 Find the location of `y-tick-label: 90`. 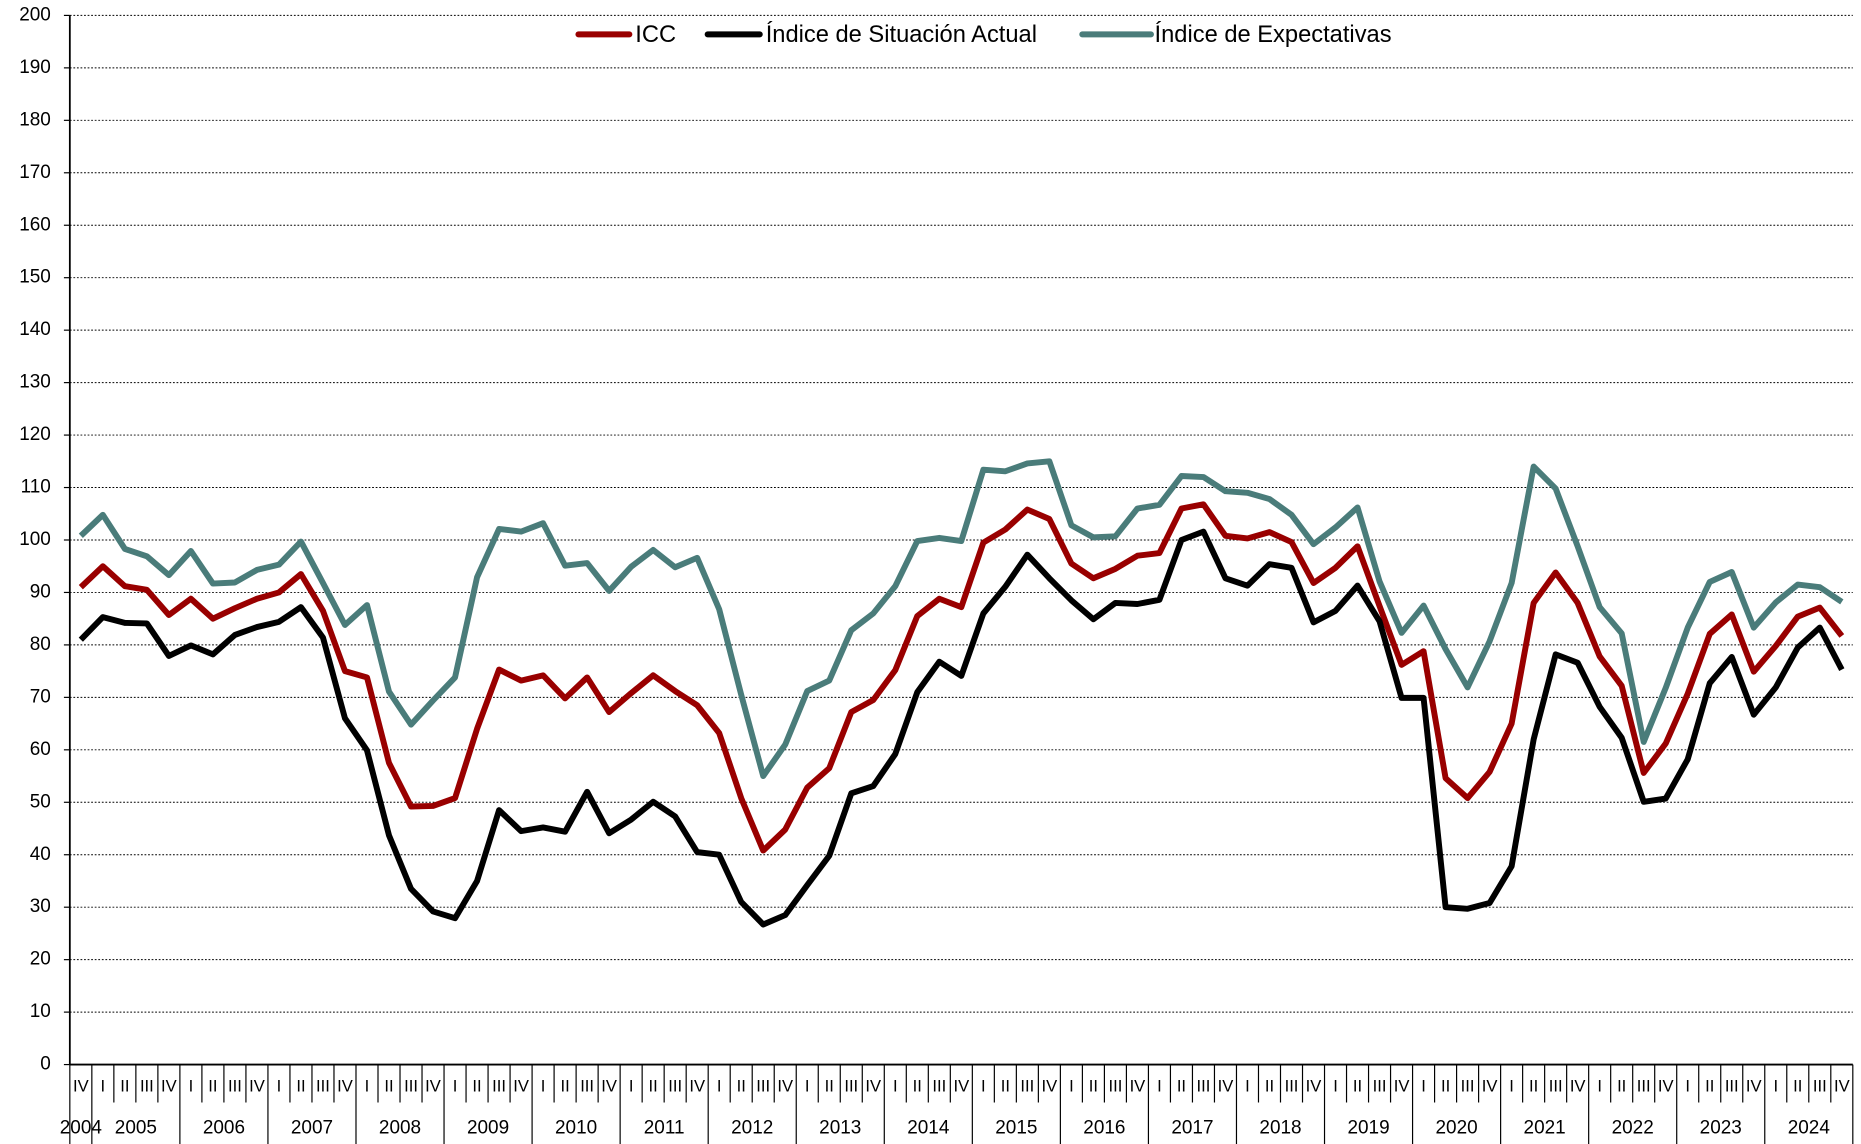

y-tick-label: 90 is located at coordinates (40, 591).